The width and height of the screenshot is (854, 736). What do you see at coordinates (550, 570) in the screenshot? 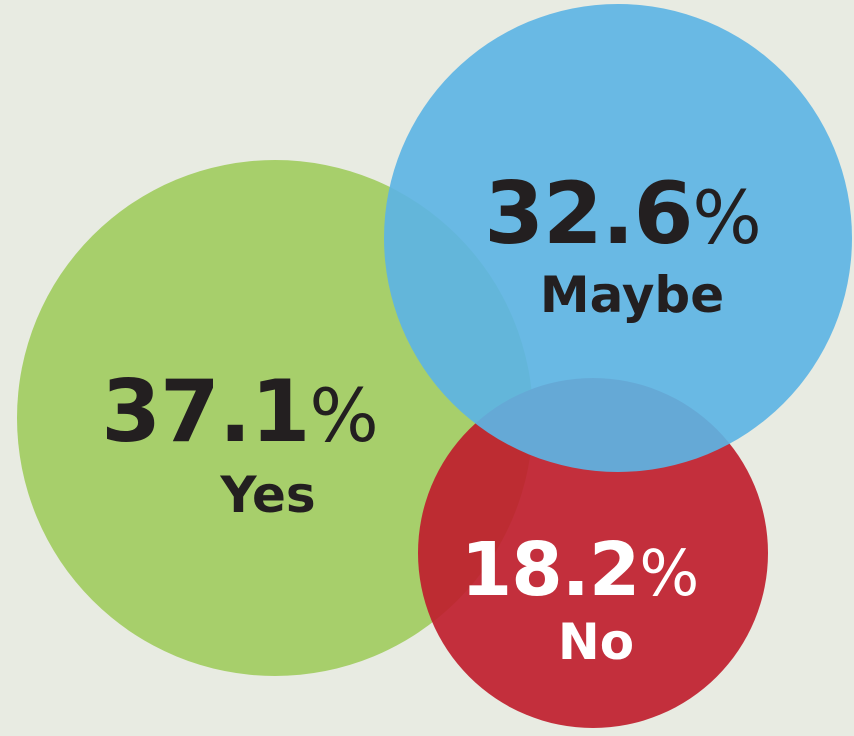
I see `value-number: 18.2` at bounding box center [550, 570].